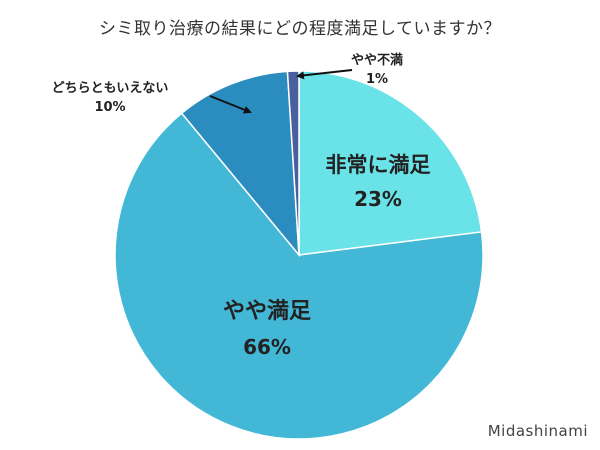  I want to click on pie-slice-4-label: やや不満, so click(377, 60).